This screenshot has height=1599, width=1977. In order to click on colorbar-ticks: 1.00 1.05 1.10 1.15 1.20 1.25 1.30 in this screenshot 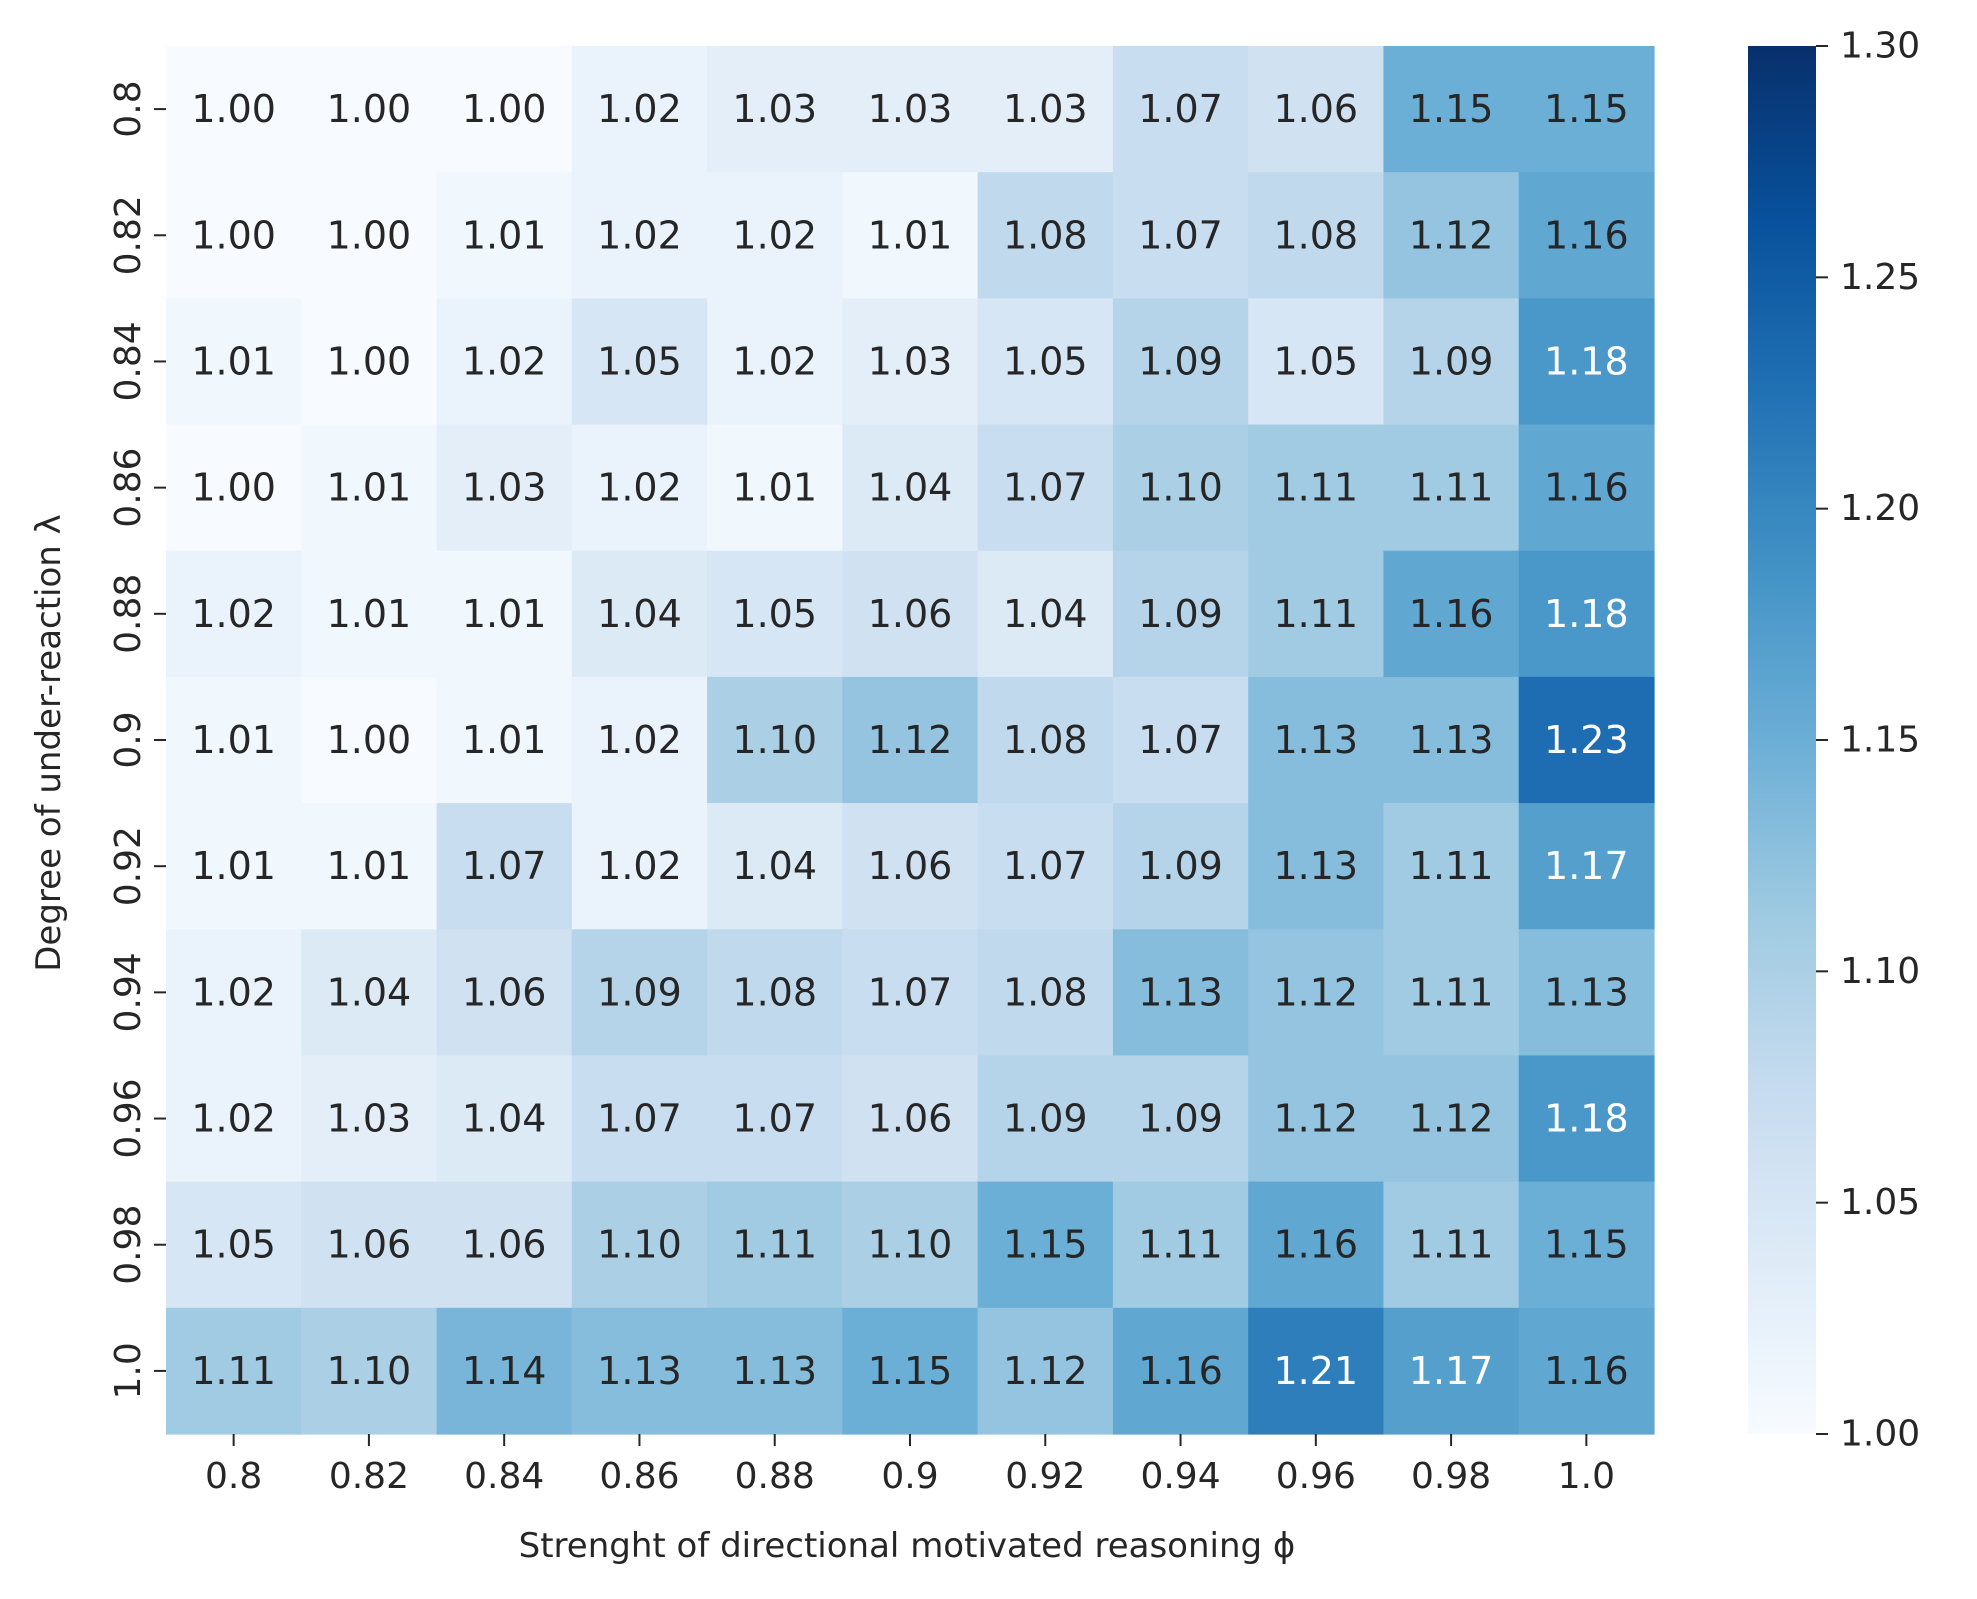, I will do `click(1868, 740)`.